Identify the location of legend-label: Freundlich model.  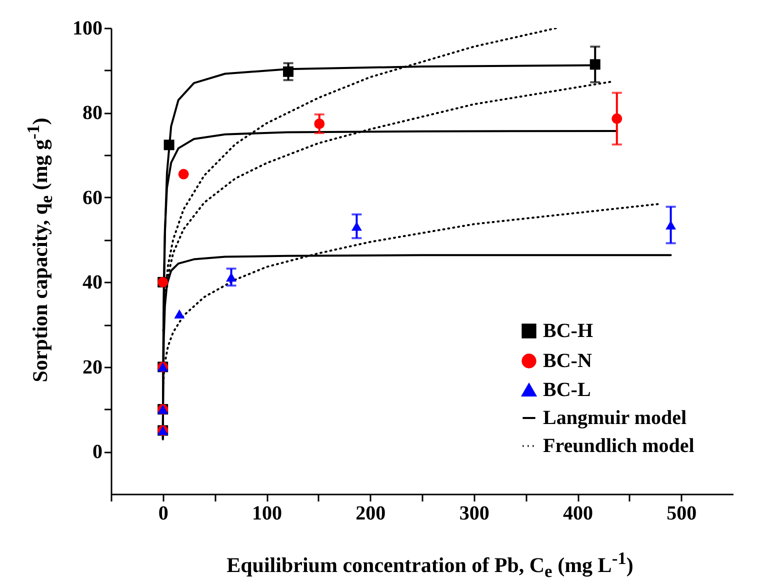
(619, 446).